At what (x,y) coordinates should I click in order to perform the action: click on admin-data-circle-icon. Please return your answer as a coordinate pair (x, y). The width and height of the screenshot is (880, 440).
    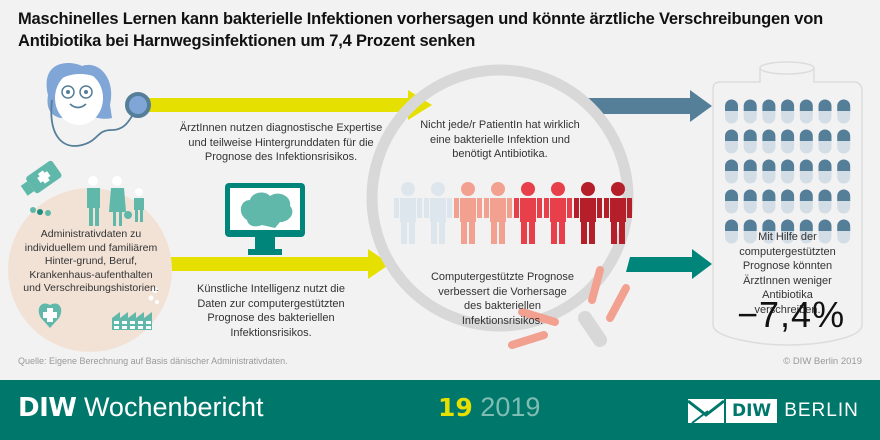
    Looking at the image, I should click on (90, 256).